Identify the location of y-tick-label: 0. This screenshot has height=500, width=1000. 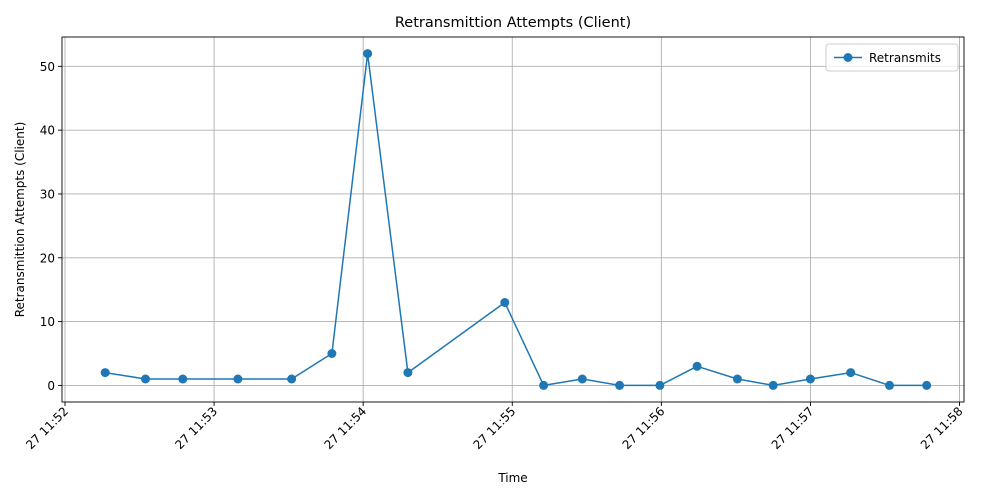
(51, 386).